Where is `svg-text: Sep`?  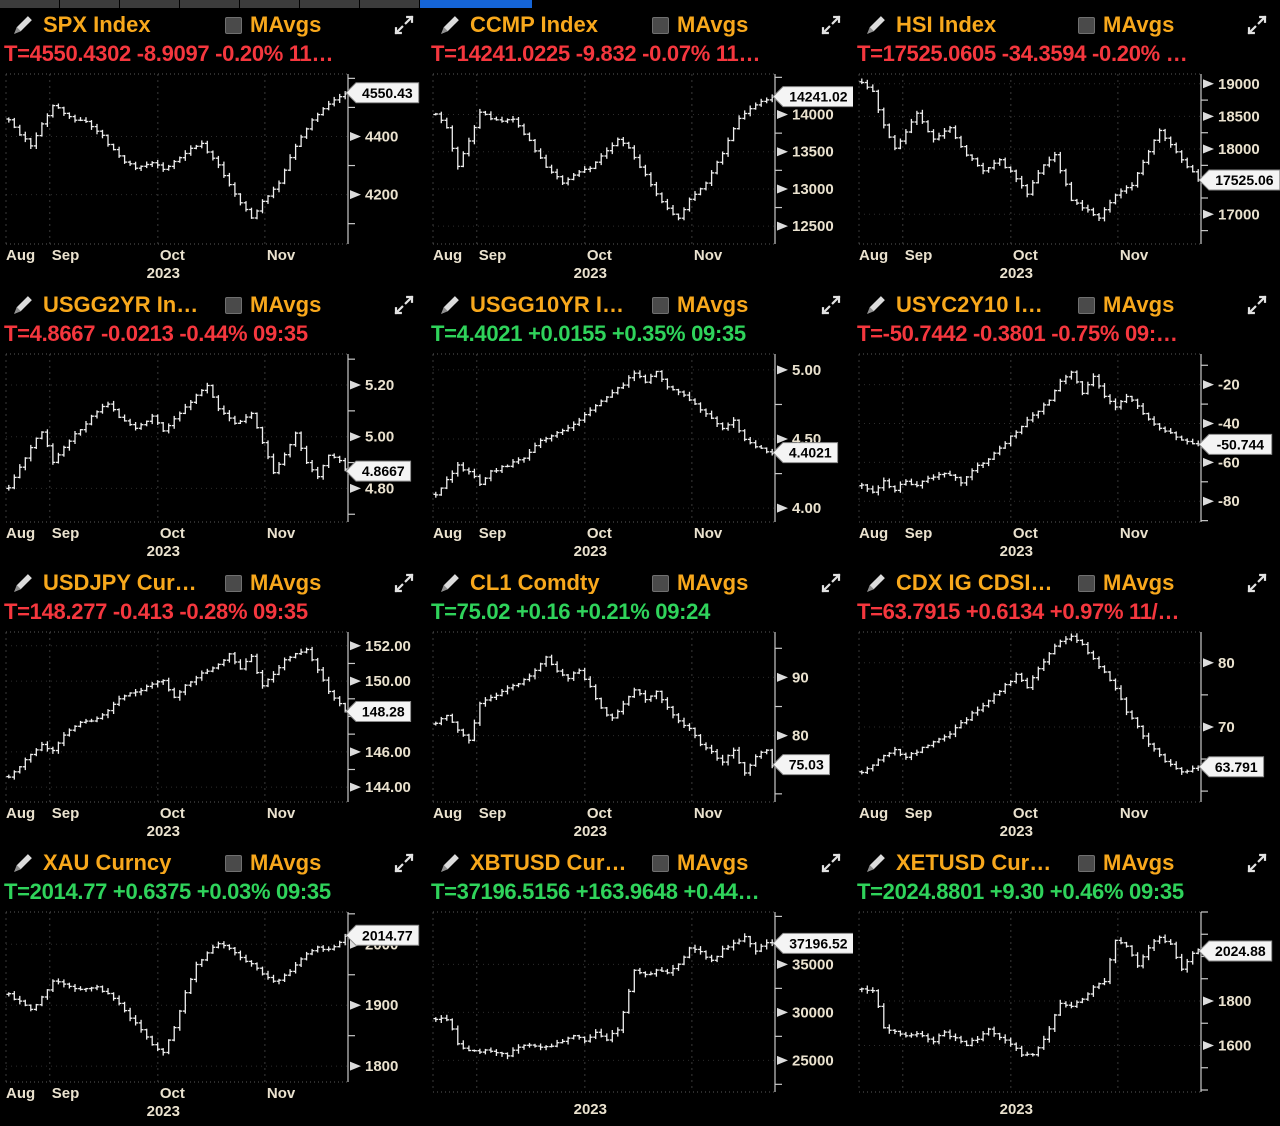 svg-text: Sep is located at coordinates (66, 255).